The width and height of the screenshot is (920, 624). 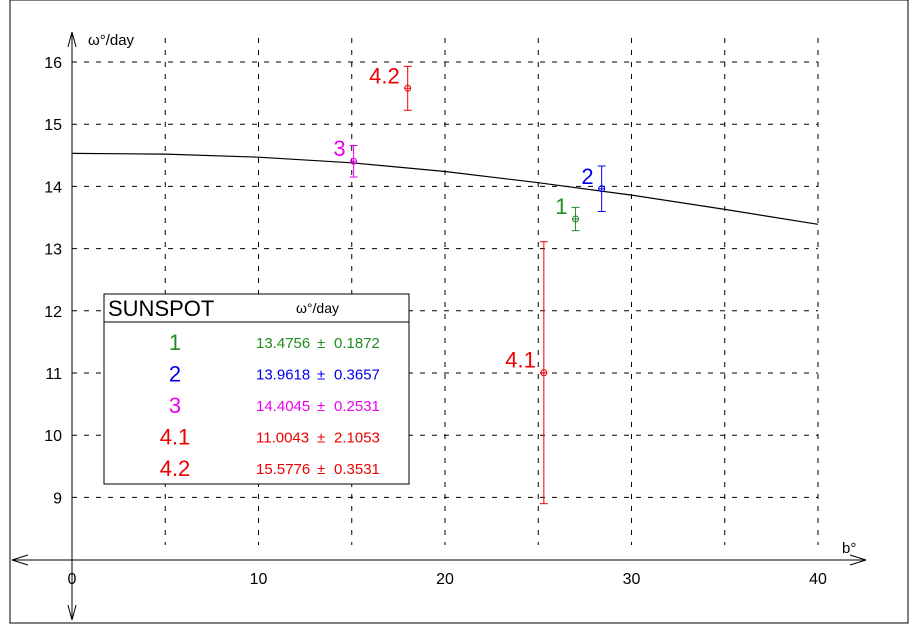 I want to click on legend-row: 1 13.4756 ±0.1872, so click(x=274, y=342).